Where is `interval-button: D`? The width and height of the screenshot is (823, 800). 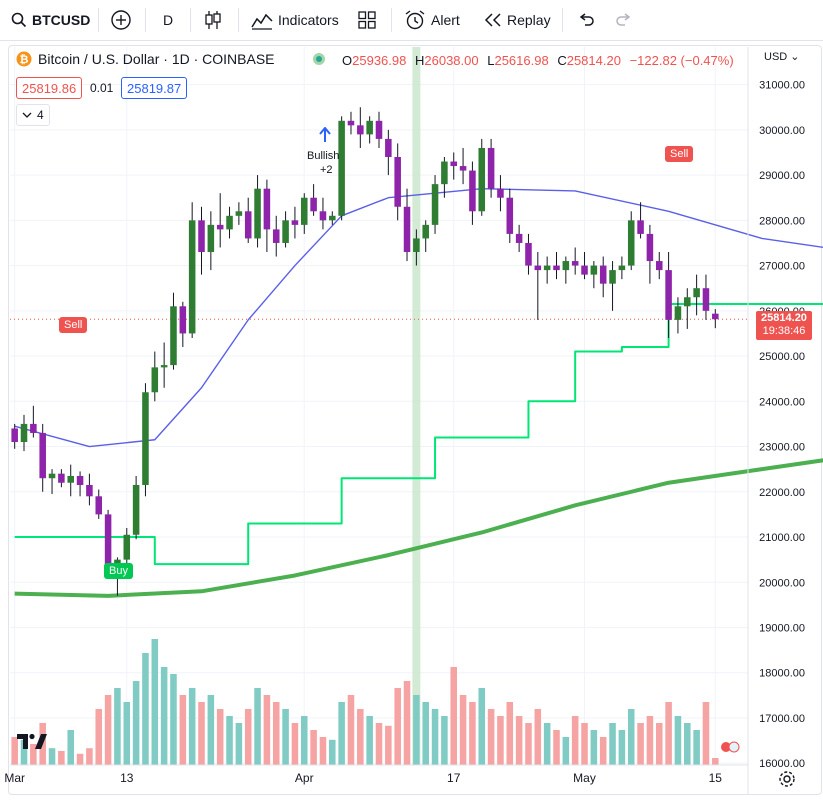
interval-button: D is located at coordinates (168, 20).